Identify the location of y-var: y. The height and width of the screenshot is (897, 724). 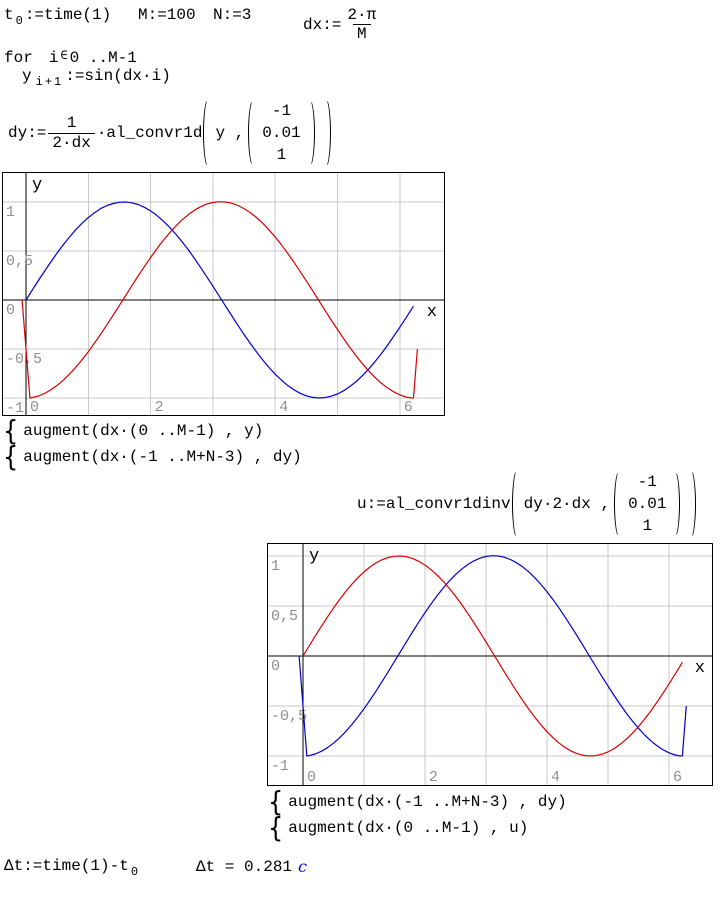
(27, 76).